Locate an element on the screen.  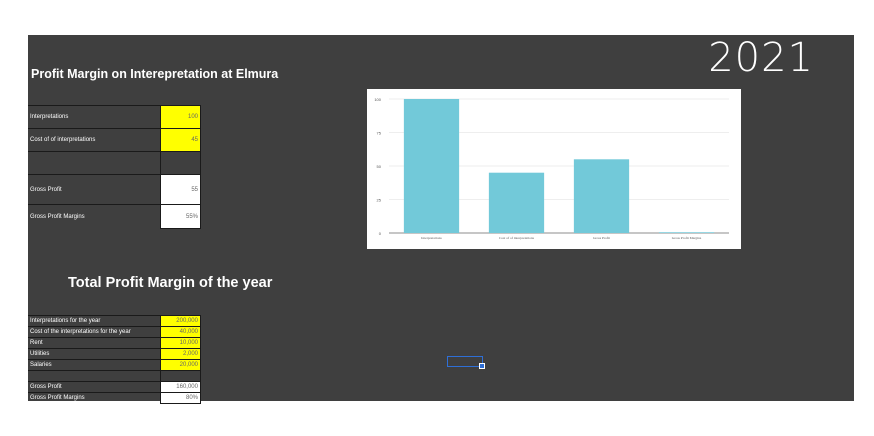
row-value: 40,000 is located at coordinates (180, 332).